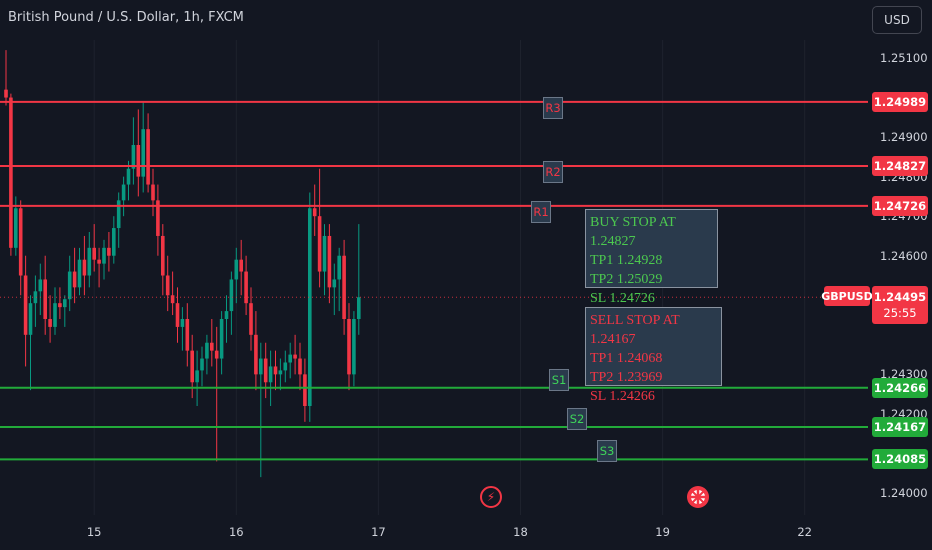 Image resolution: width=932 pixels, height=550 pixels. I want to click on buy-line: TP1 1.24928, so click(626, 260).